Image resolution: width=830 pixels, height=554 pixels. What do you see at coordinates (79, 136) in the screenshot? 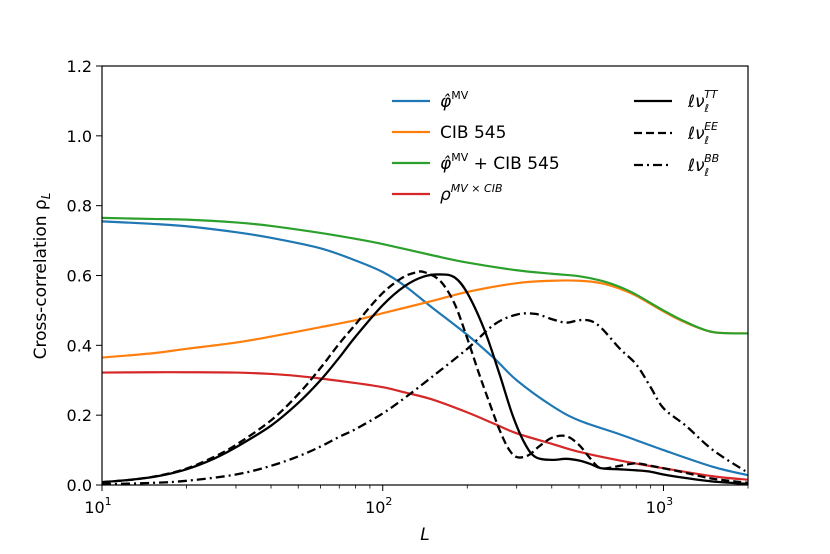
I see `y-tick-label: 1.0` at bounding box center [79, 136].